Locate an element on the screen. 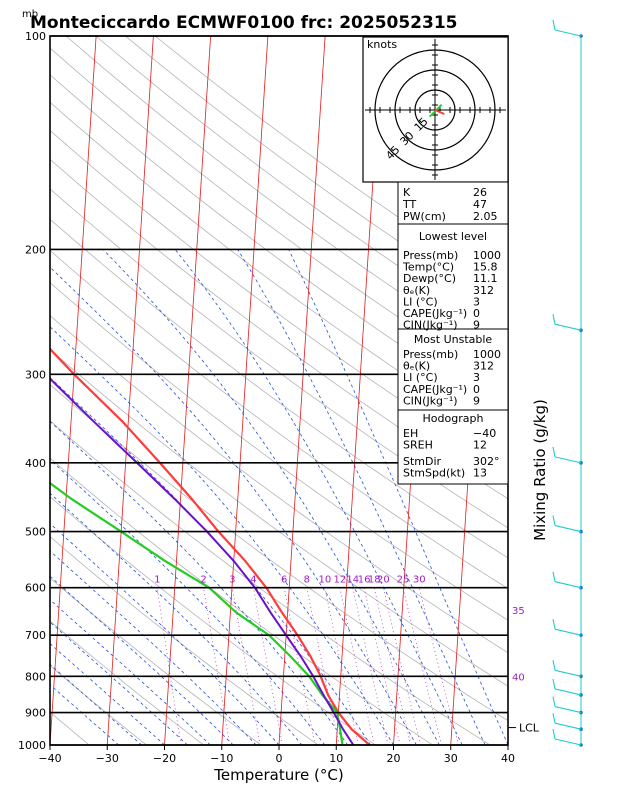  tt-index-value: 47 is located at coordinates (480, 204).